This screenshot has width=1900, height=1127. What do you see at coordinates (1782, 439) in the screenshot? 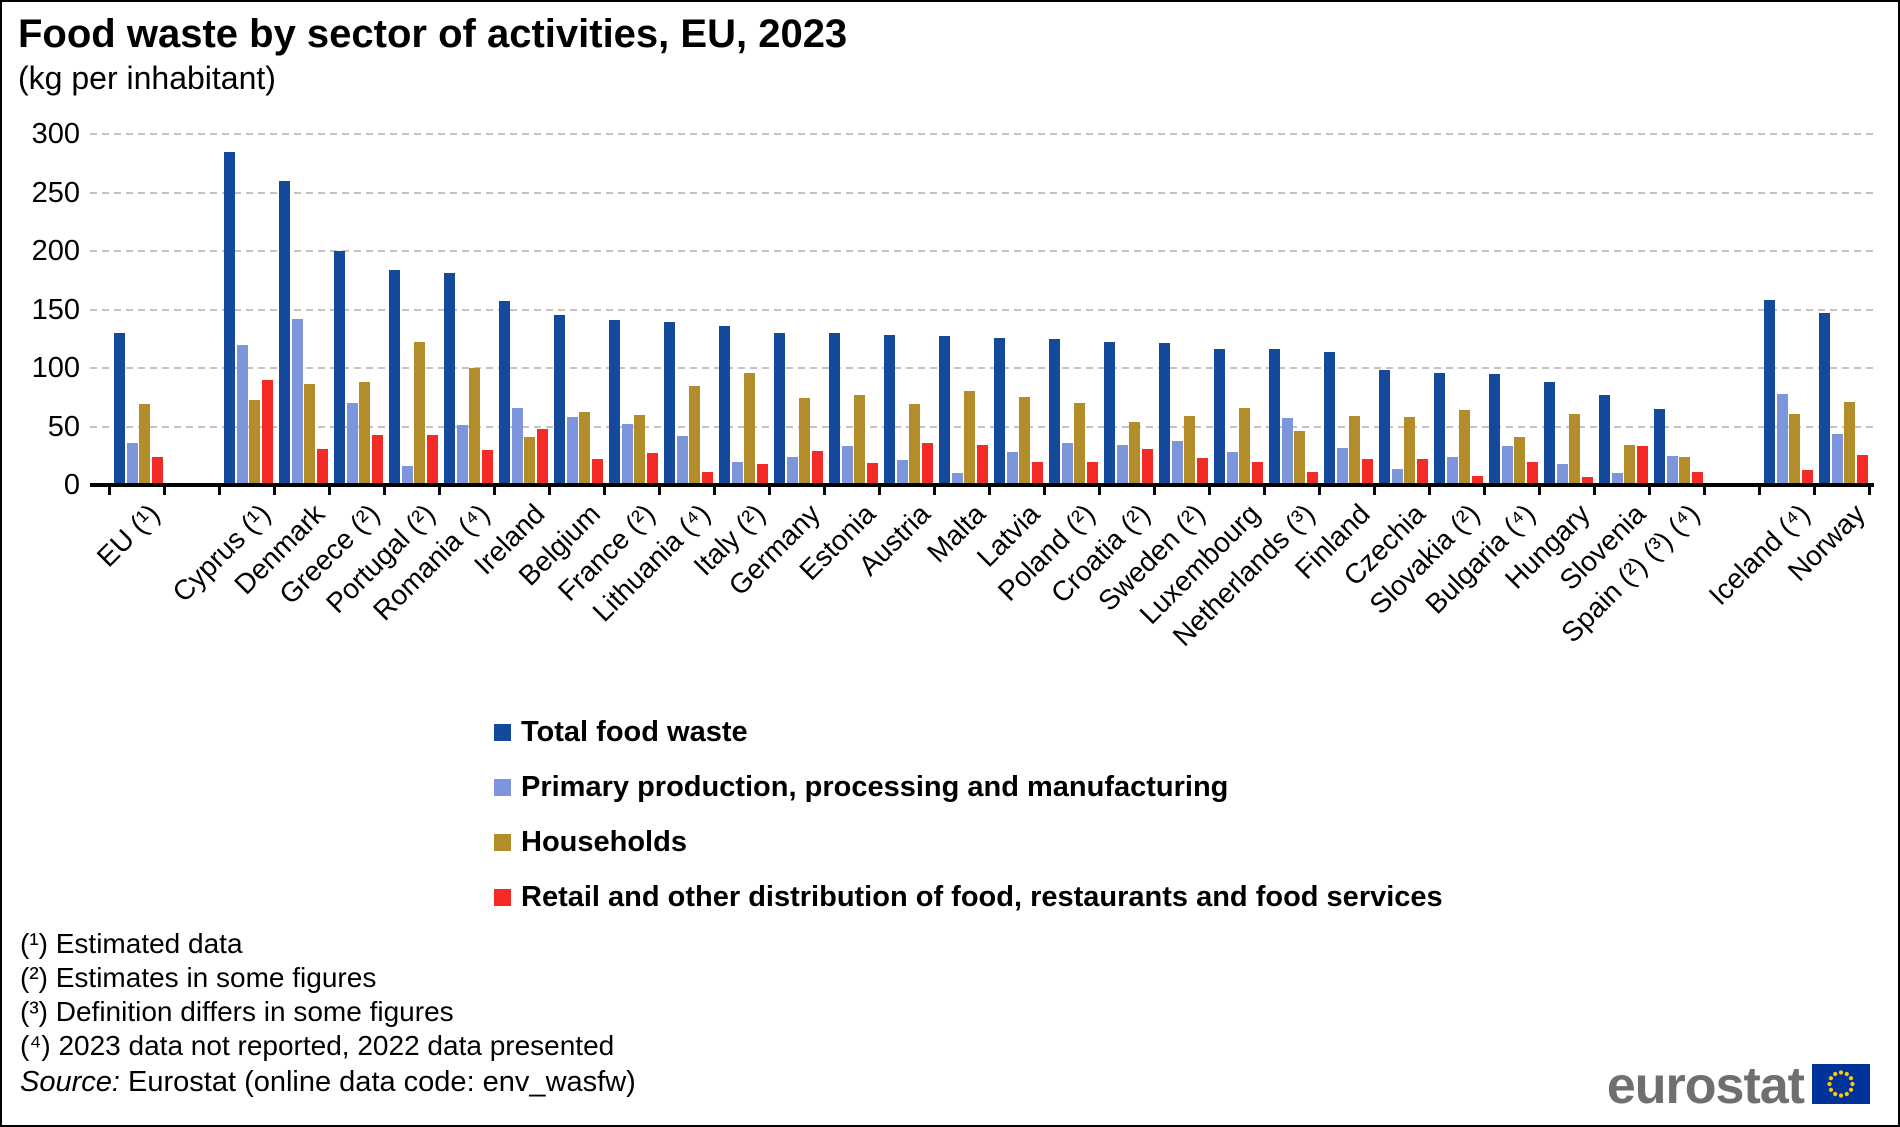
I see `bar-iceland-primary` at bounding box center [1782, 439].